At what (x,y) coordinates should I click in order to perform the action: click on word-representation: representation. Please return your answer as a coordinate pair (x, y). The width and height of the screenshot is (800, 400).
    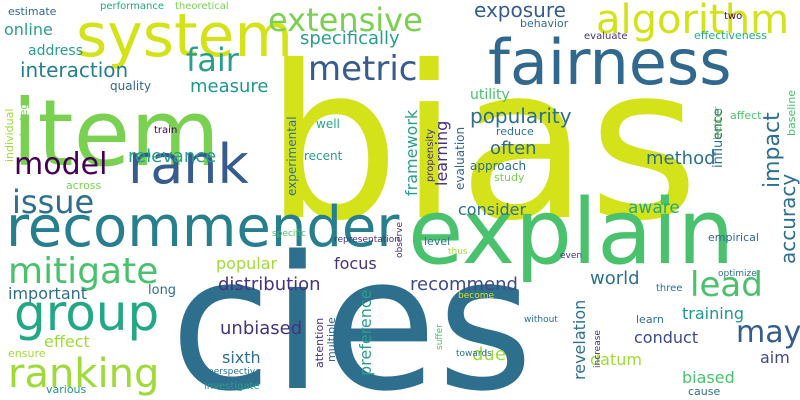
    Looking at the image, I should click on (367, 240).